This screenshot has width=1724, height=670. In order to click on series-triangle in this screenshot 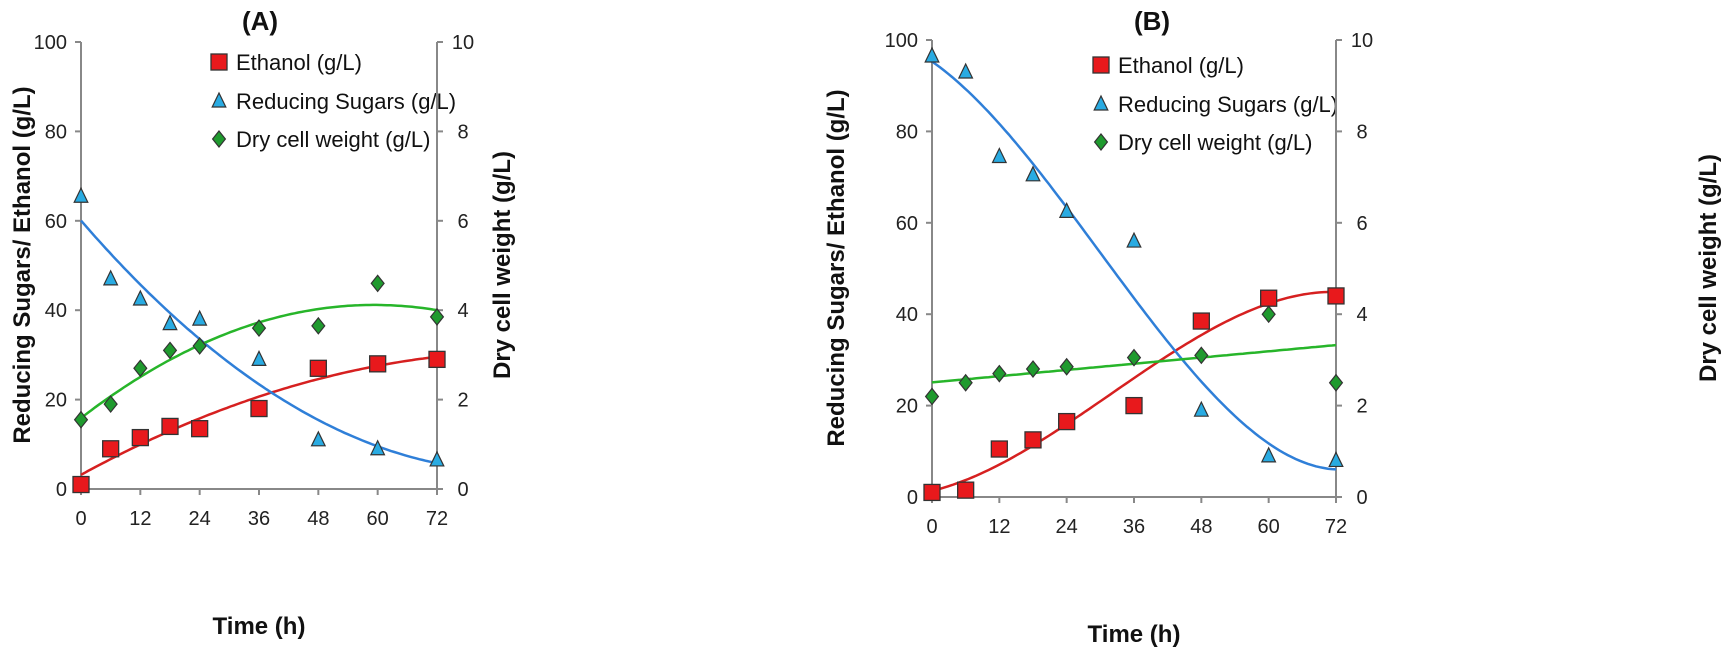, I will do `click(259, 326)`.